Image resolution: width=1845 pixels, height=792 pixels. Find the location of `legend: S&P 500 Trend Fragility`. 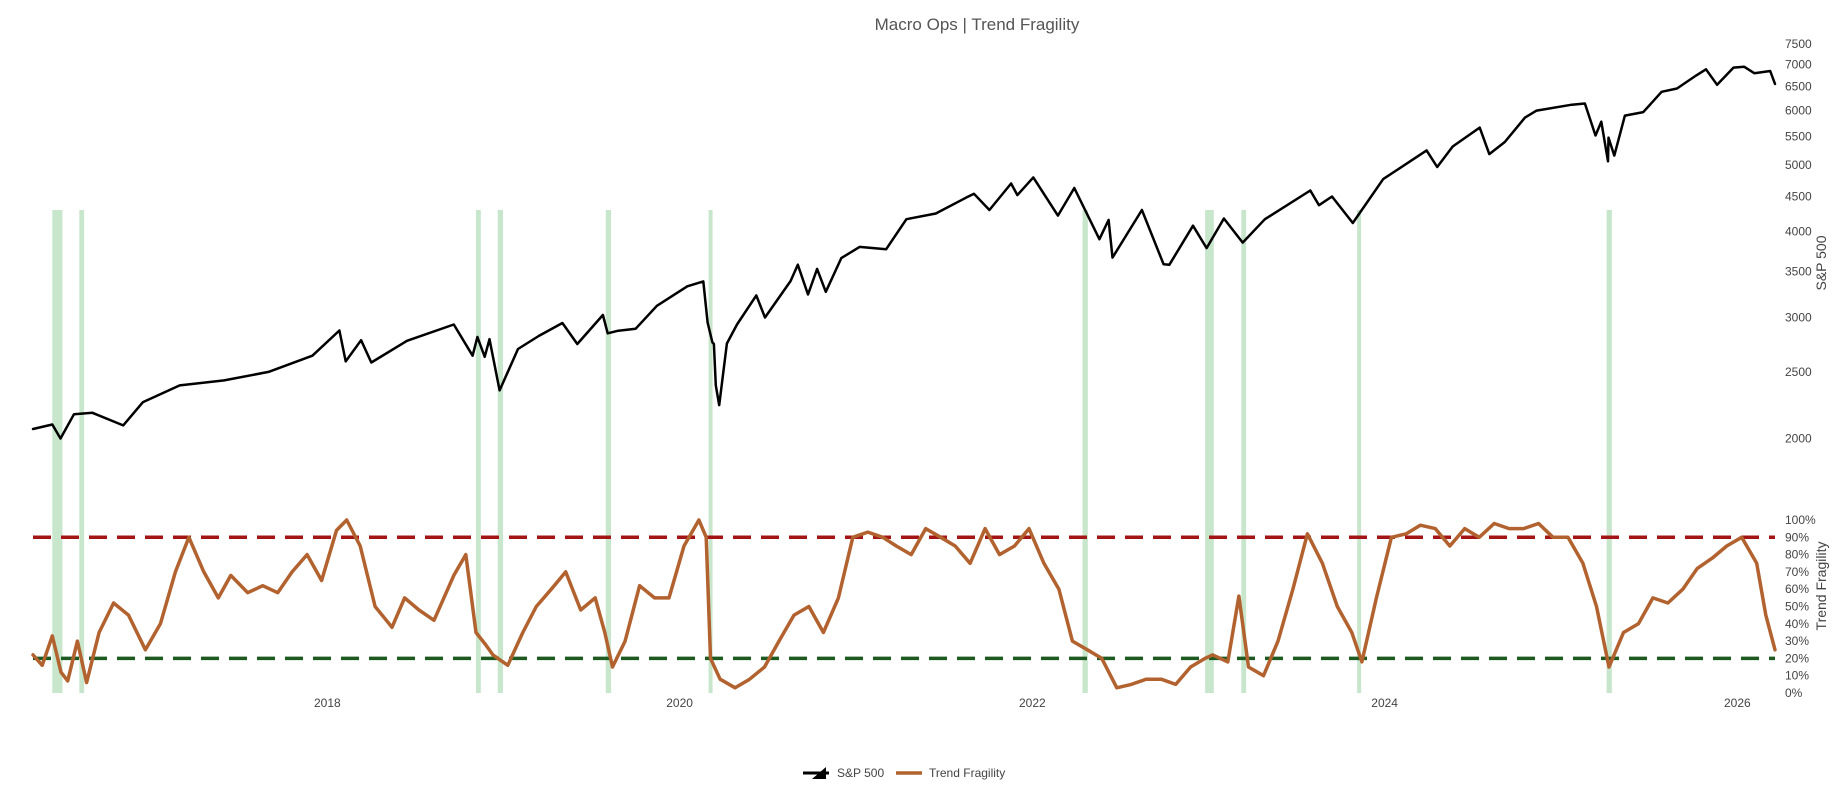

legend: S&P 500 Trend Fragility is located at coordinates (904, 773).